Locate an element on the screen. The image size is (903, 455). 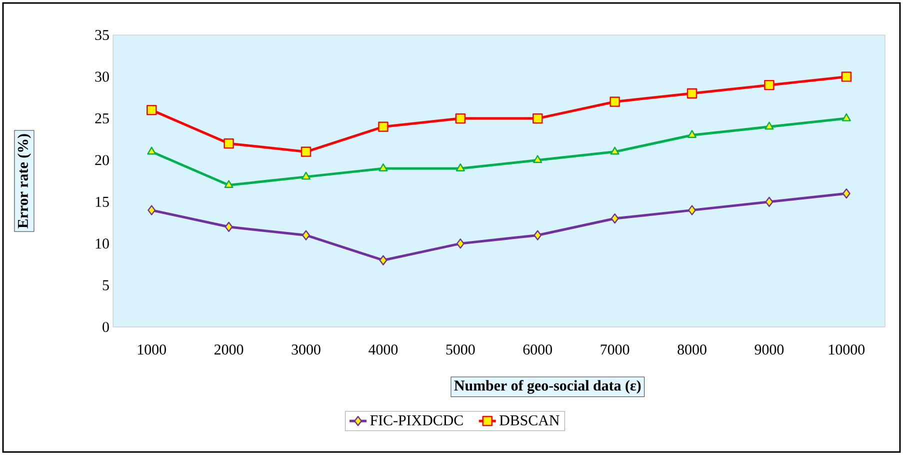
x-tick-label: 6000 is located at coordinates (537, 349).